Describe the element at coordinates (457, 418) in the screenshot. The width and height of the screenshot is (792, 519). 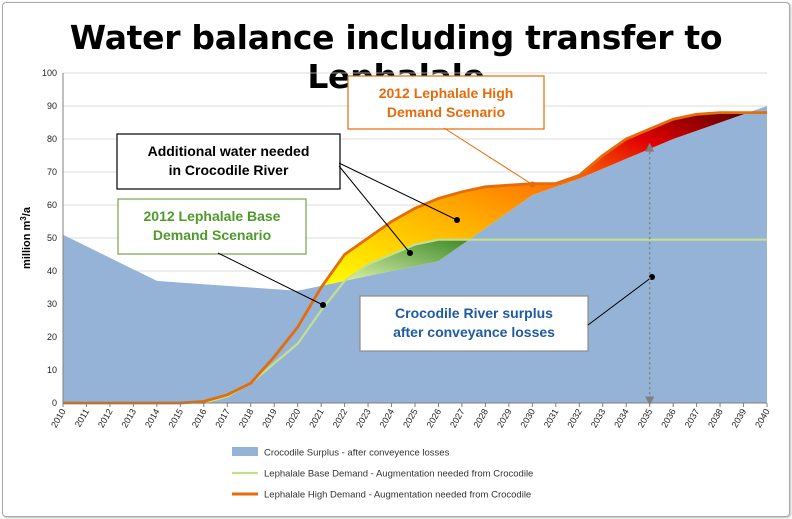
I see `x-tick-label: 2027` at that location.